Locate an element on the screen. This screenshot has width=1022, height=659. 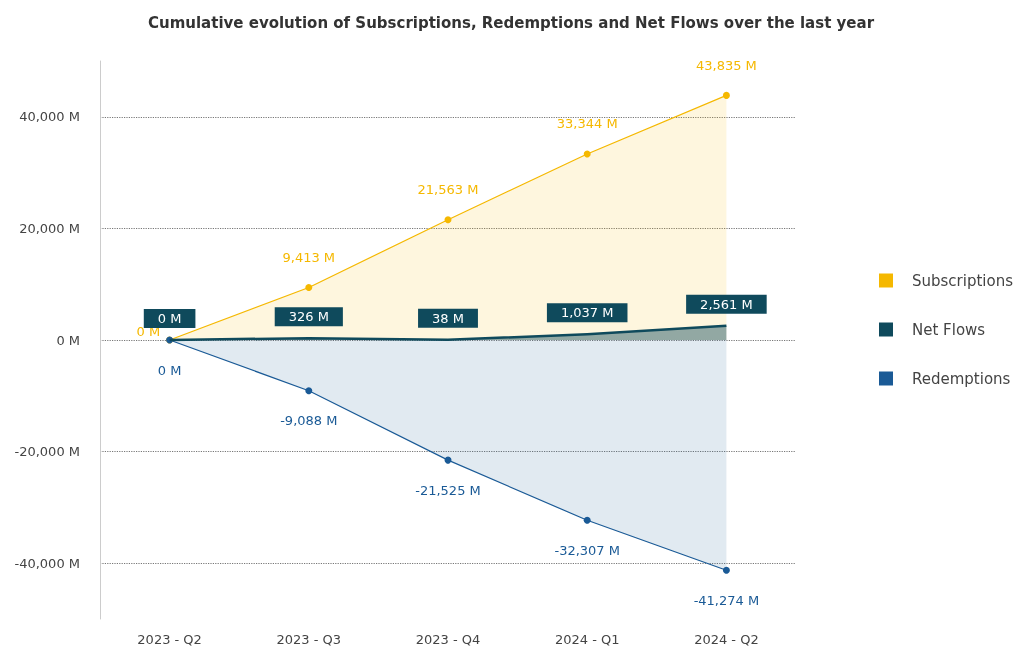
data-label: -21,525 M is located at coordinates (448, 490).